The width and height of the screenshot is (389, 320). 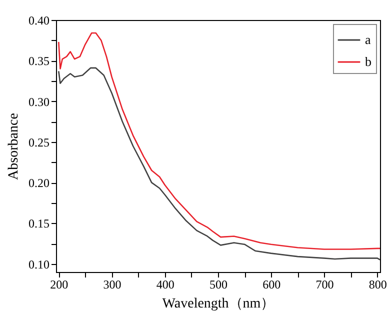 I want to click on y-tick-label: 0.35, so click(x=39, y=61).